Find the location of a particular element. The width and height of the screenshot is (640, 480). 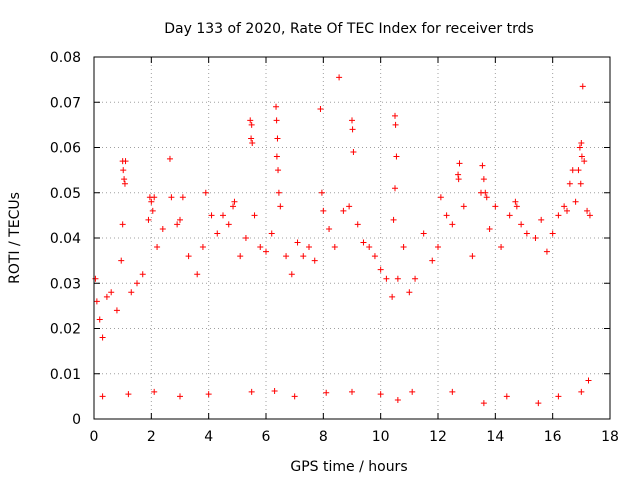

y-tick-label: 0.04 is located at coordinates (65, 239).